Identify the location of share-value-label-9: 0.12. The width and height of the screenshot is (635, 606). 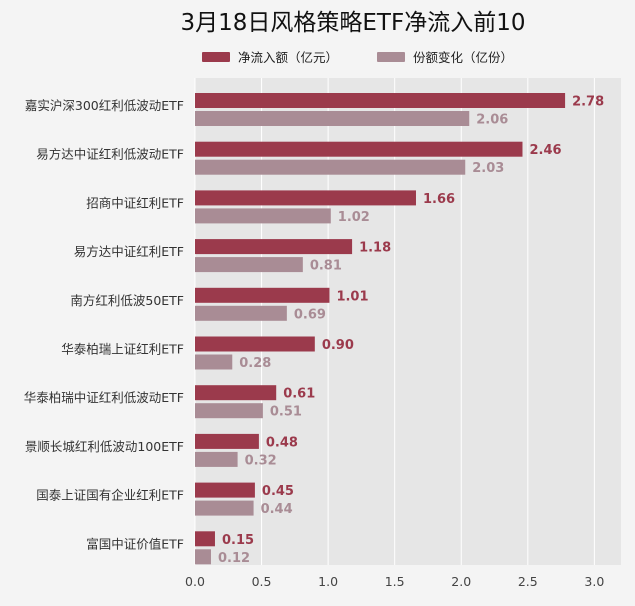
(234, 558).